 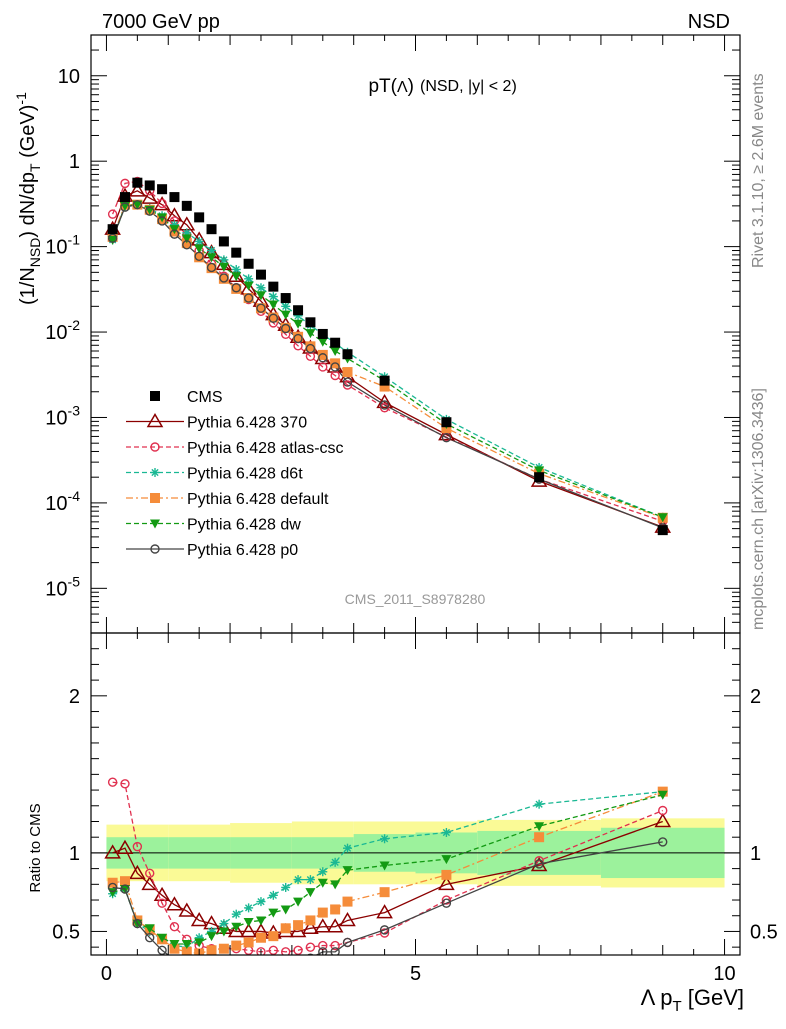 What do you see at coordinates (161, 22) in the screenshot?
I see `header-energy: 7000 GeV pp` at bounding box center [161, 22].